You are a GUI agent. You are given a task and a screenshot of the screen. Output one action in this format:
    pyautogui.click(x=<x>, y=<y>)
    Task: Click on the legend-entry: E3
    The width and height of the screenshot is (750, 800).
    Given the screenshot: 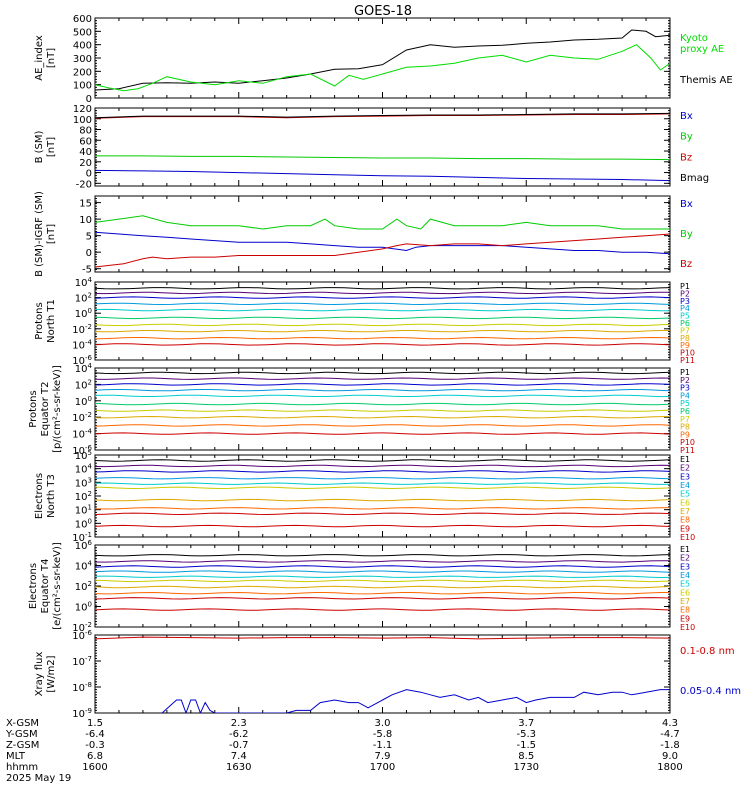 What is the action you would take?
    pyautogui.click(x=685, y=566)
    